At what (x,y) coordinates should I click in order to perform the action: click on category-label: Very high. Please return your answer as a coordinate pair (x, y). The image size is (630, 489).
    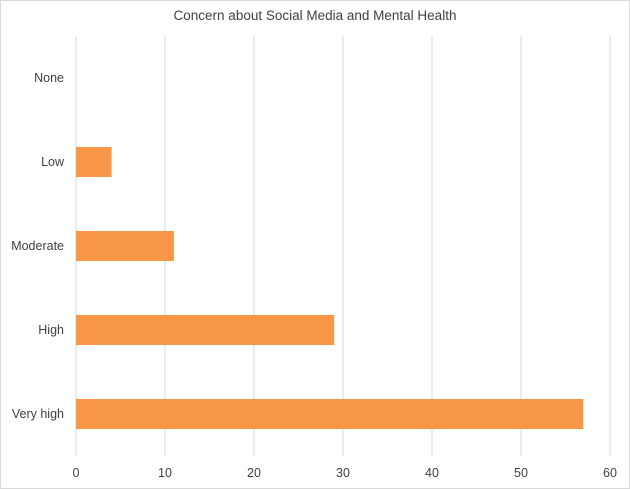
    Looking at the image, I should click on (38, 414).